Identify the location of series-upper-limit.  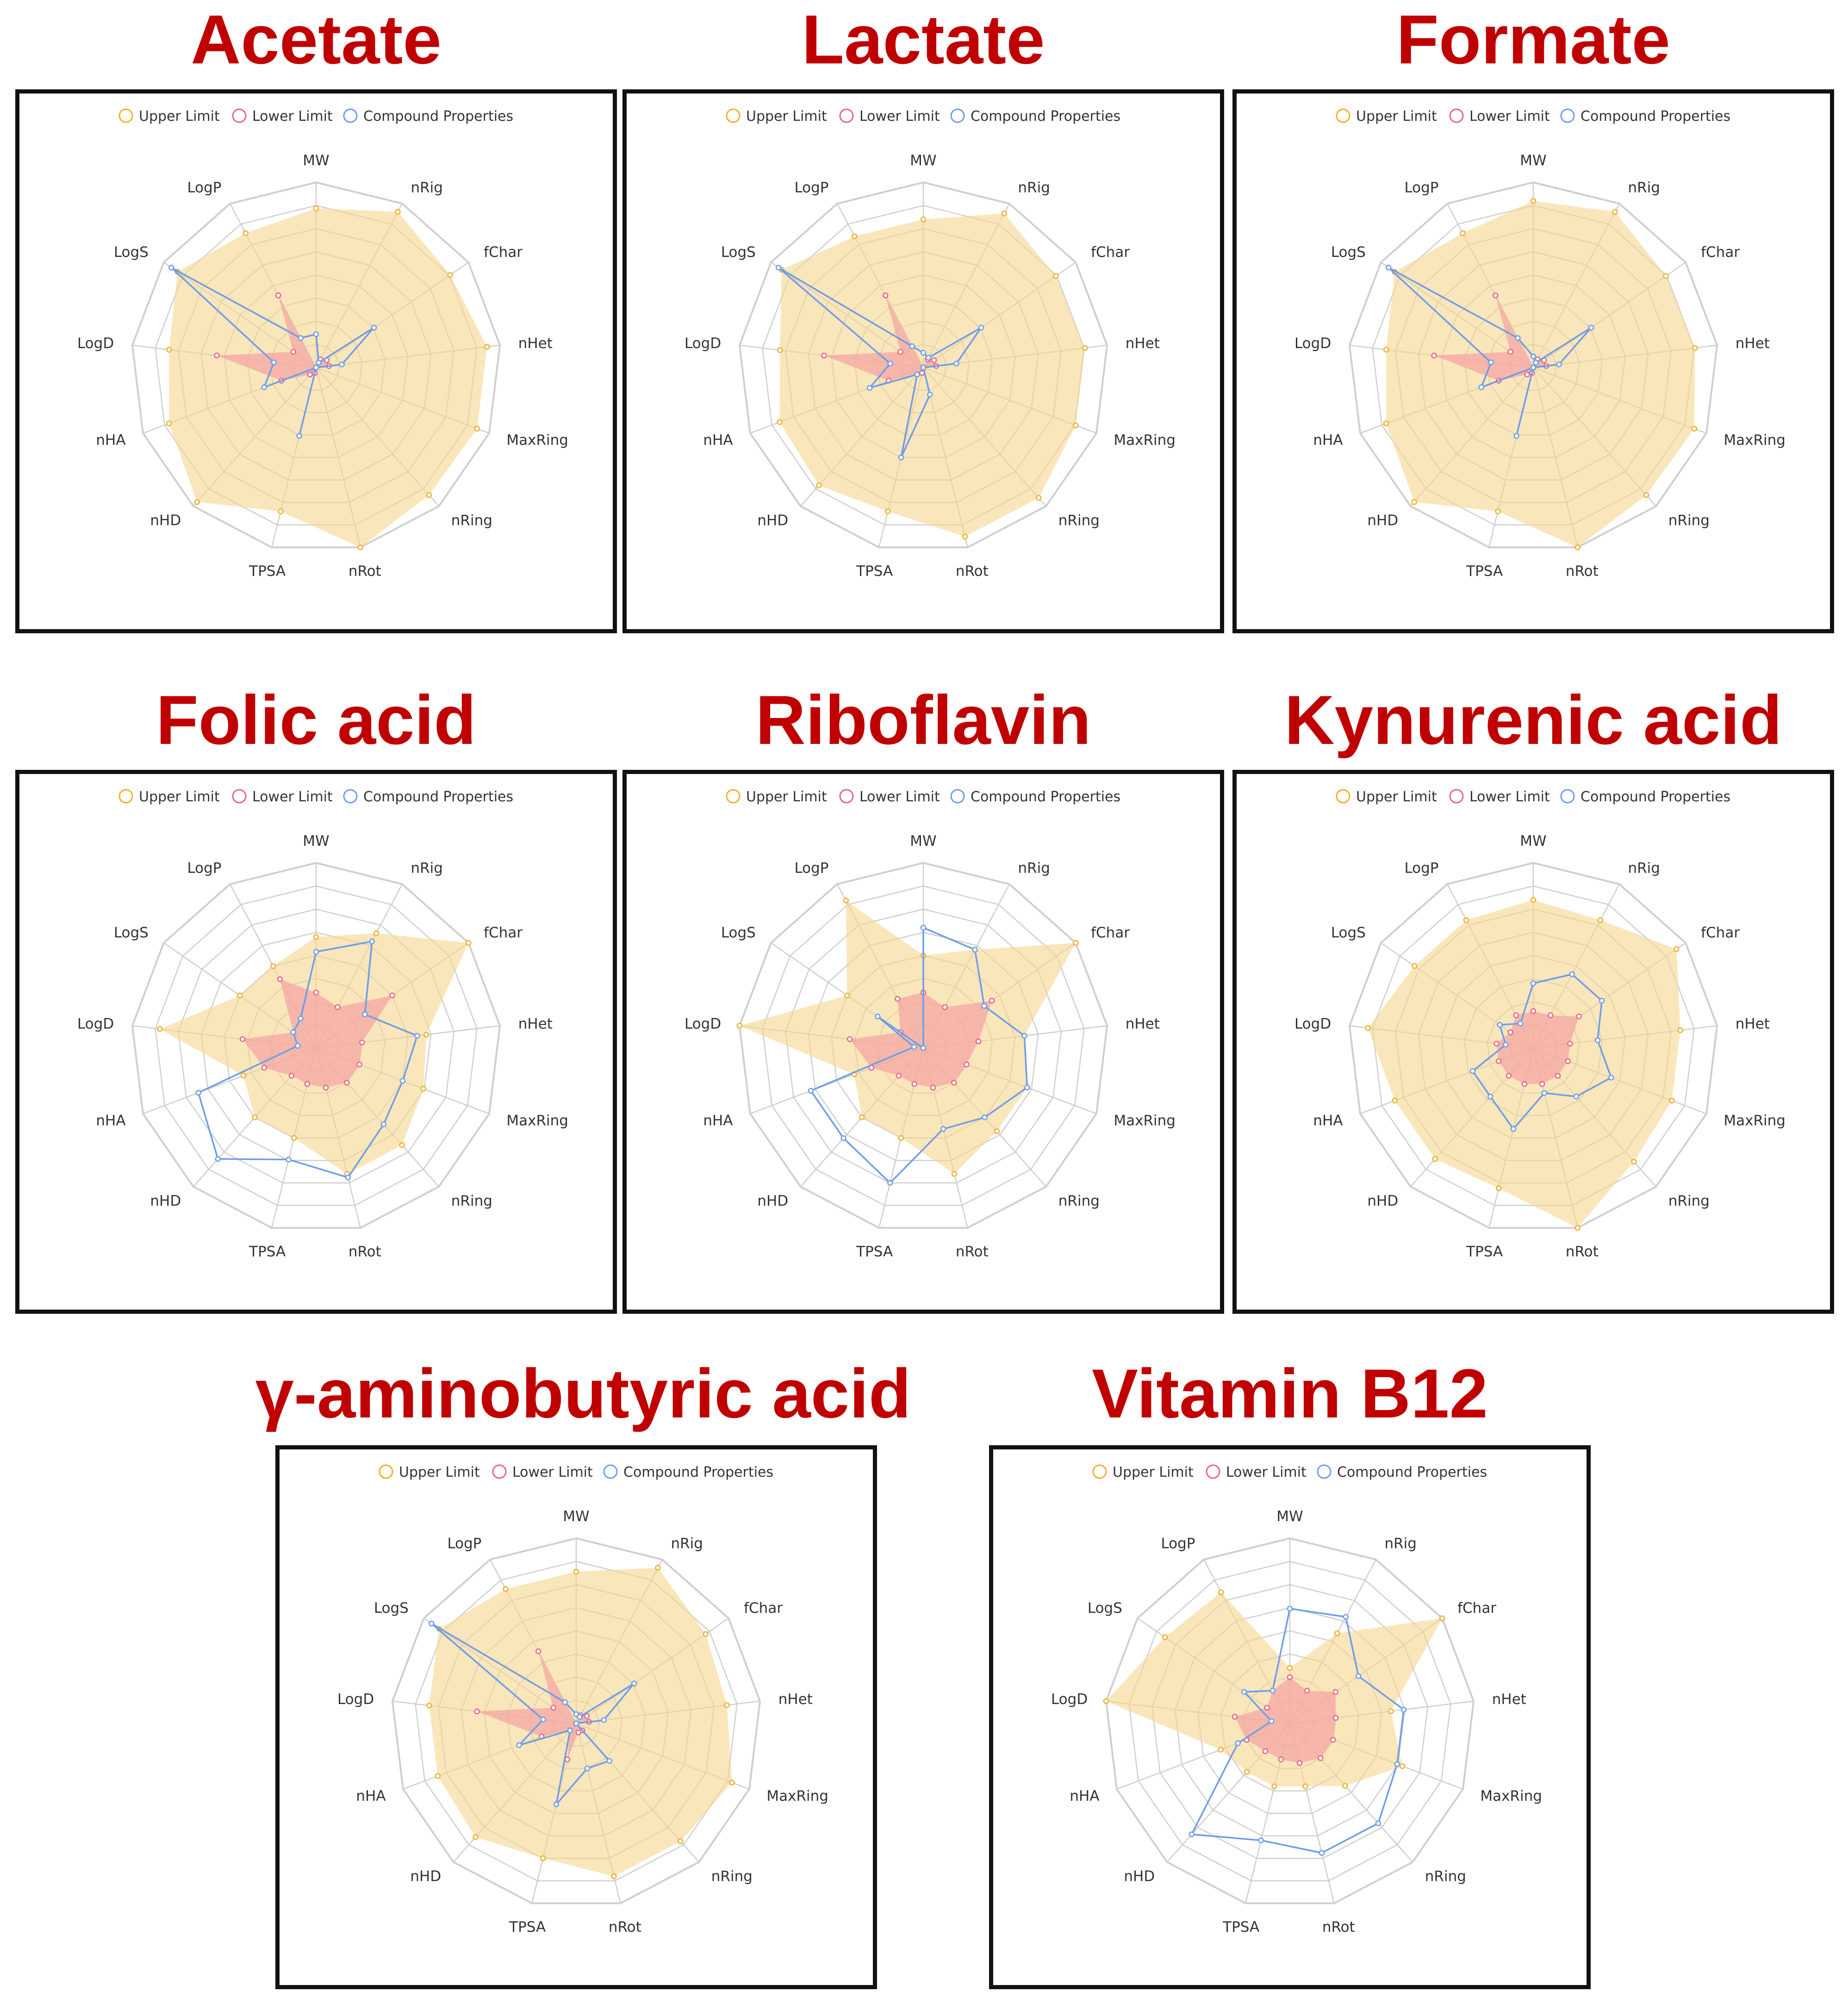
(328, 377).